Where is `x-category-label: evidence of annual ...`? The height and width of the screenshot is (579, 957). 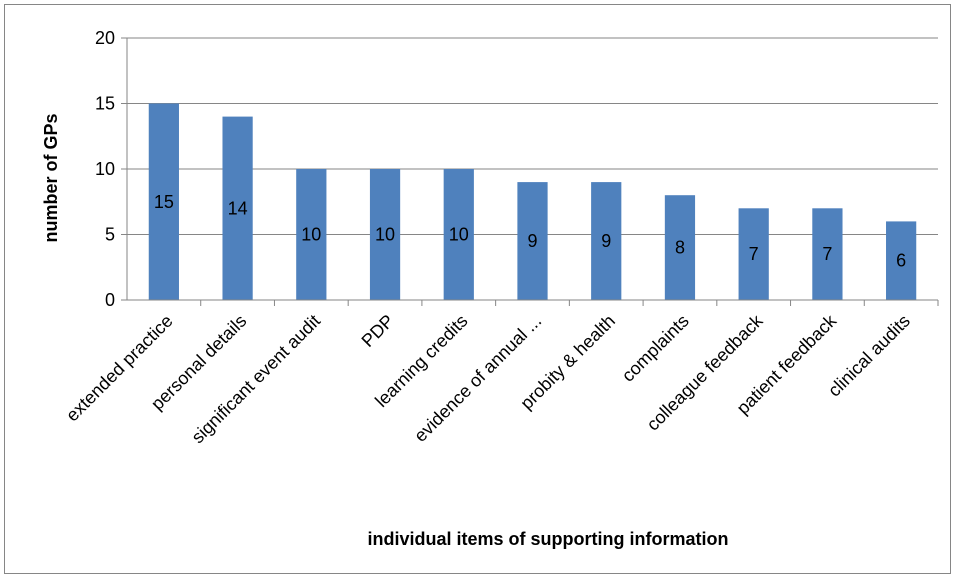
x-category-label: evidence of annual ... is located at coordinates (477, 378).